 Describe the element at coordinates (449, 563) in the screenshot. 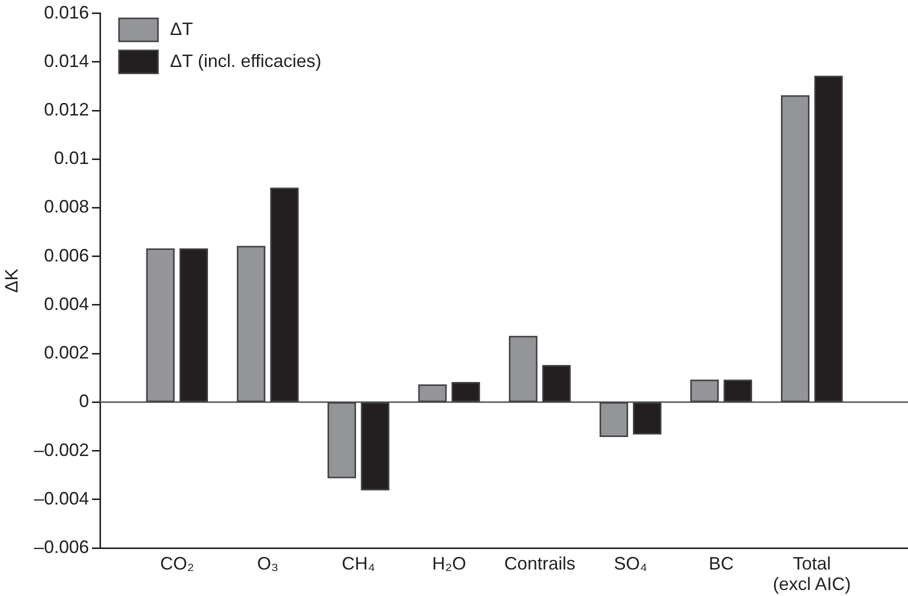

I see `x-tick-label: H₂O` at that location.